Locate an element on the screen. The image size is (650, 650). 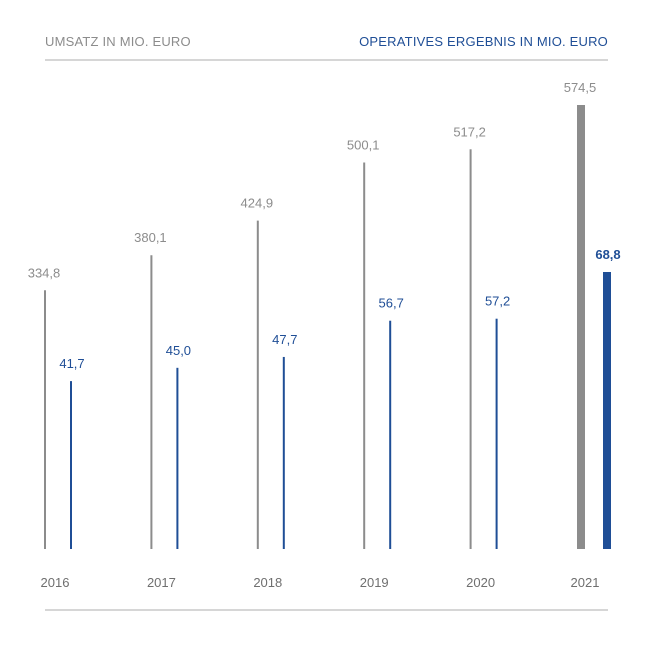
ergebnis-bar-2019 is located at coordinates (390, 434).